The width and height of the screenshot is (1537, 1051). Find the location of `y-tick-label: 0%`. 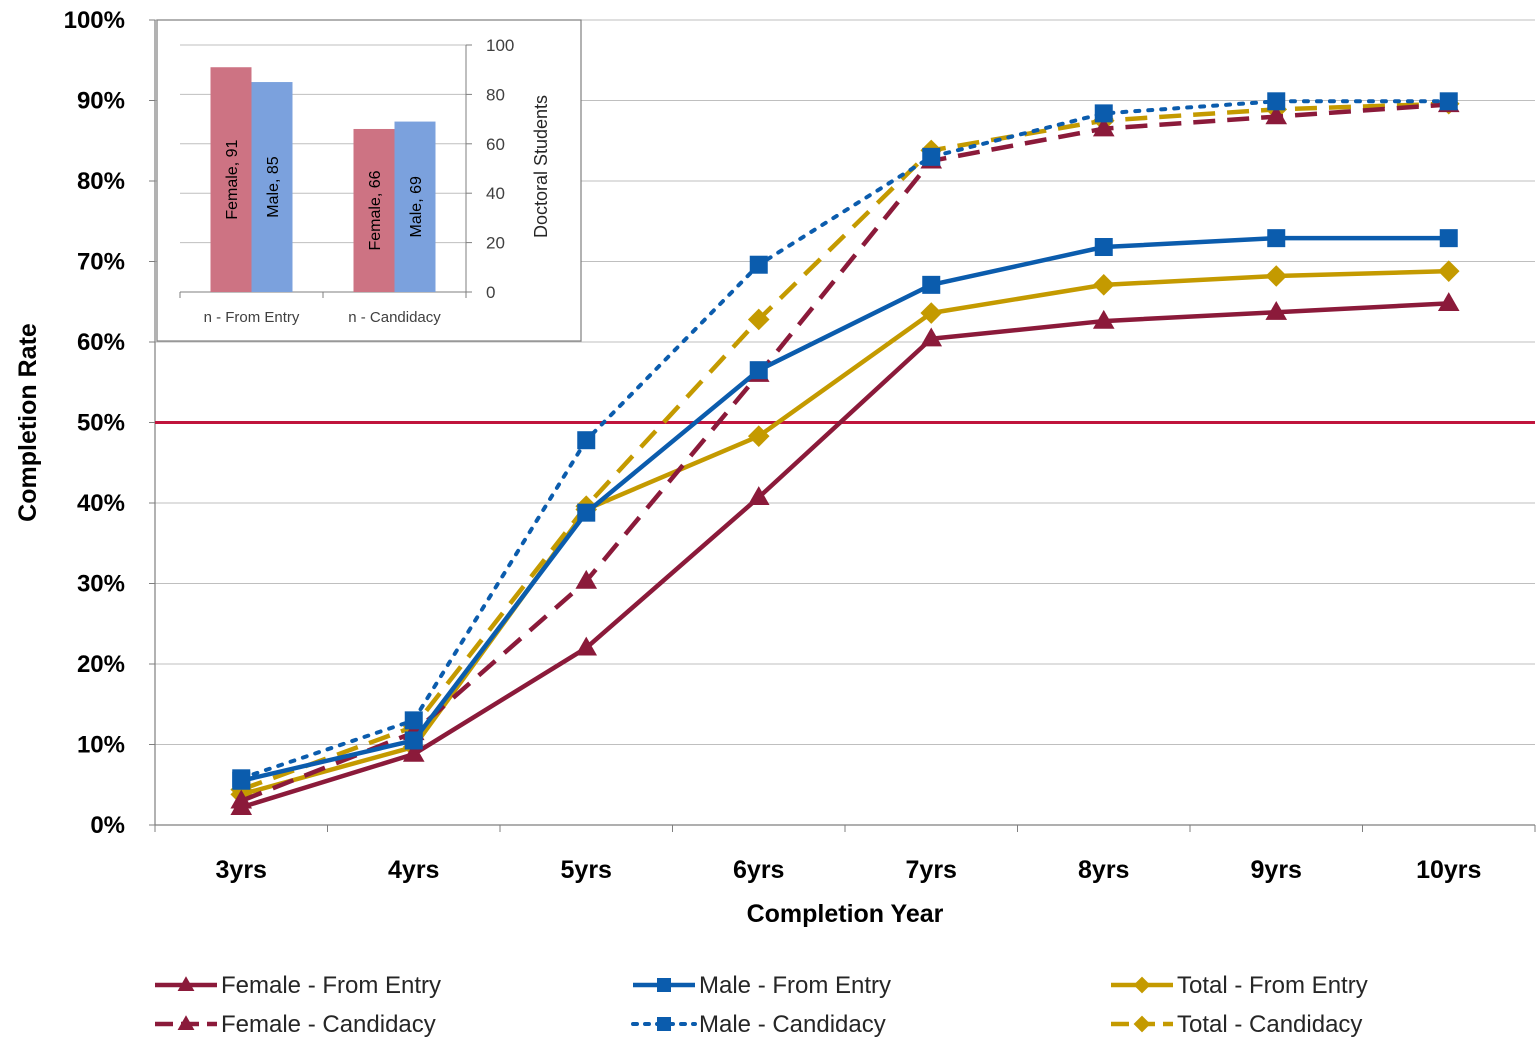

y-tick-label: 0% is located at coordinates (107, 825).